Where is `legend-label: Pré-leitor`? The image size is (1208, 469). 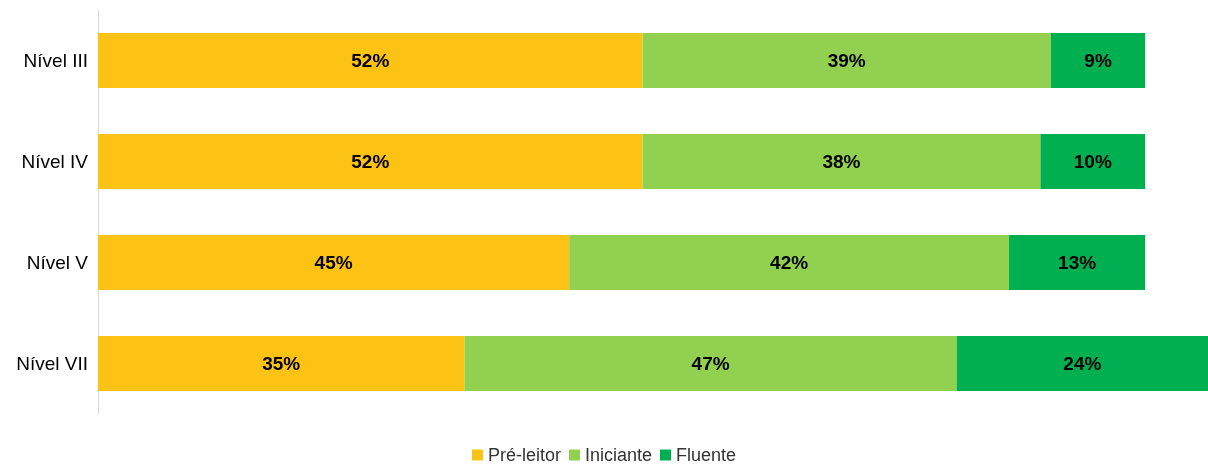
legend-label: Pré-leitor is located at coordinates (524, 455).